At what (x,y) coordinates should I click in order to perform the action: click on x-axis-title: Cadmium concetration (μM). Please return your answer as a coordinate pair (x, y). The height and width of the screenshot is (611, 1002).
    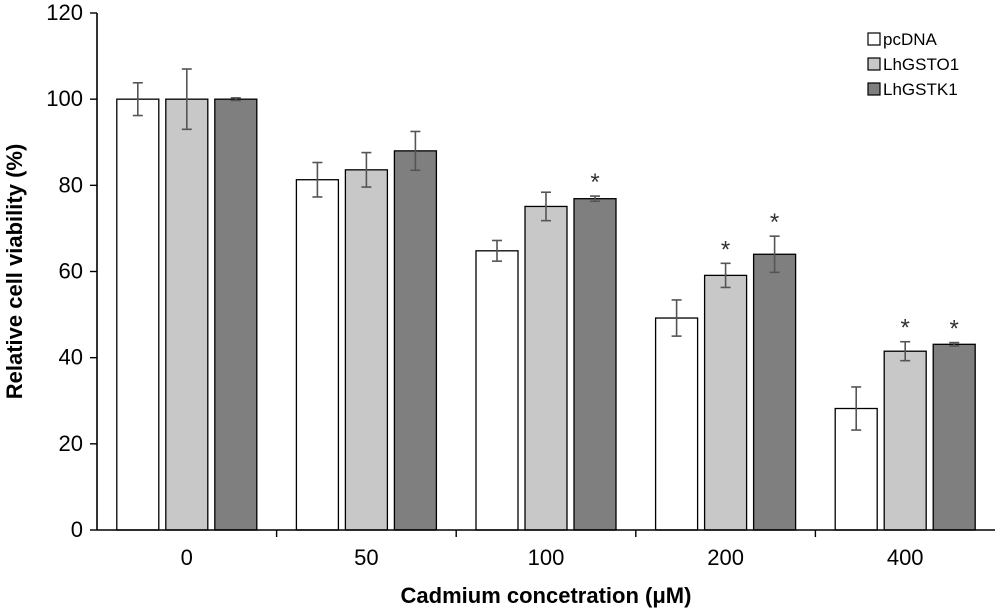
    Looking at the image, I should click on (546, 595).